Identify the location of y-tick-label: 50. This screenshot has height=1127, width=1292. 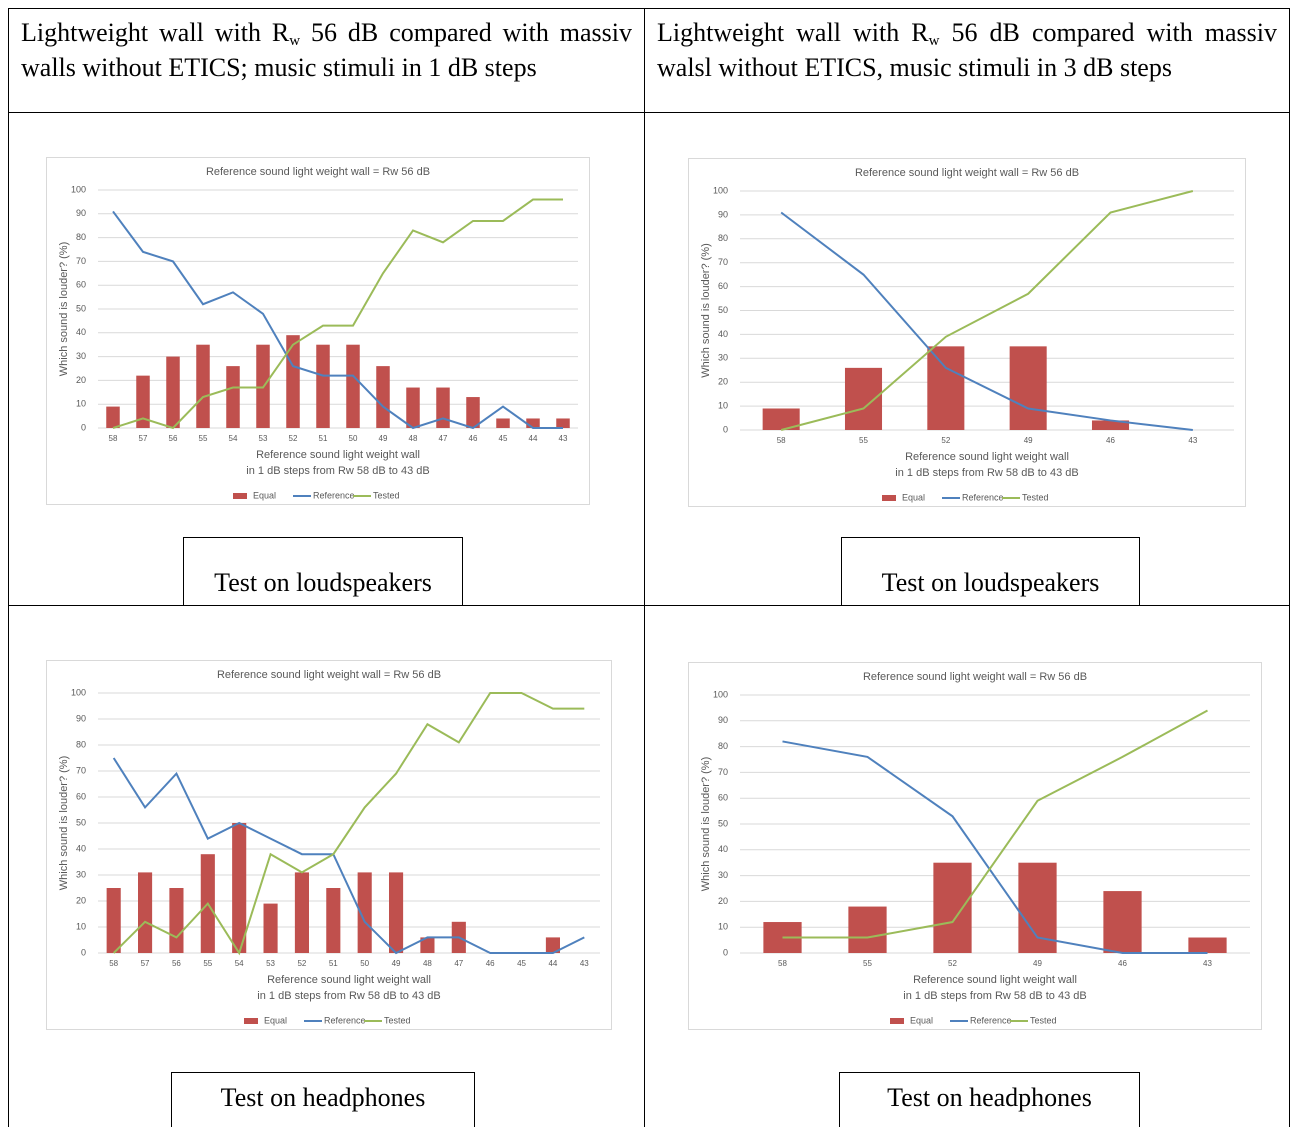
(723, 823).